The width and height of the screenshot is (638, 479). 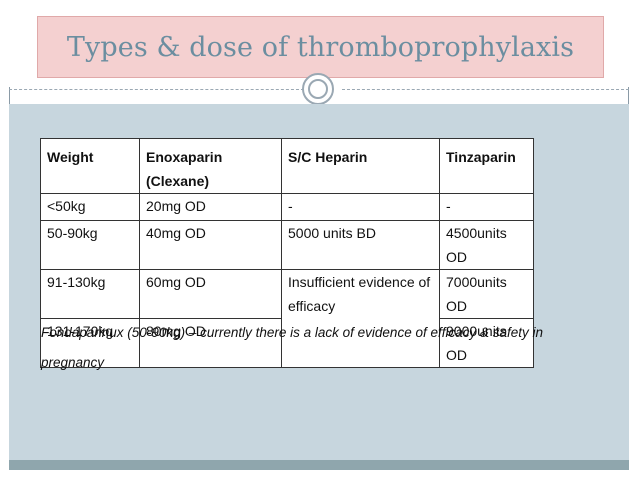 I want to click on cell-weight: <50kg, so click(x=90, y=207).